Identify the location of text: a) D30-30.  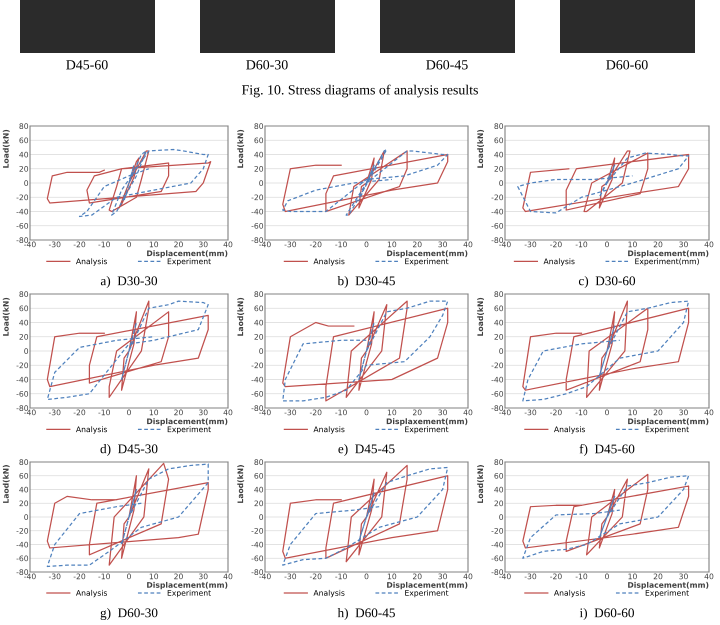
(129, 282).